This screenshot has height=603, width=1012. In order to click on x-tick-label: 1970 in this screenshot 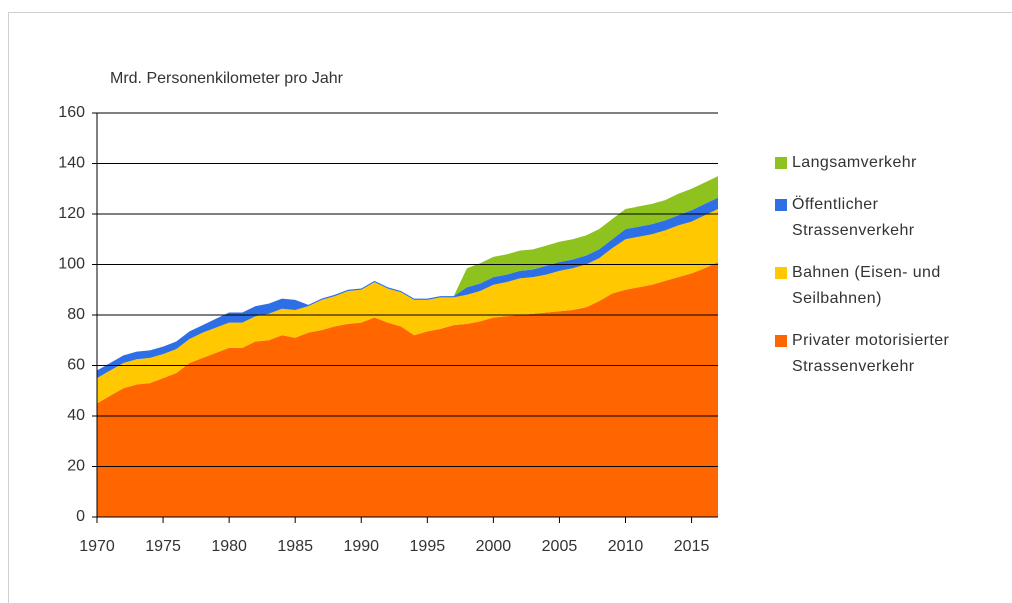, I will do `click(97, 546)`.